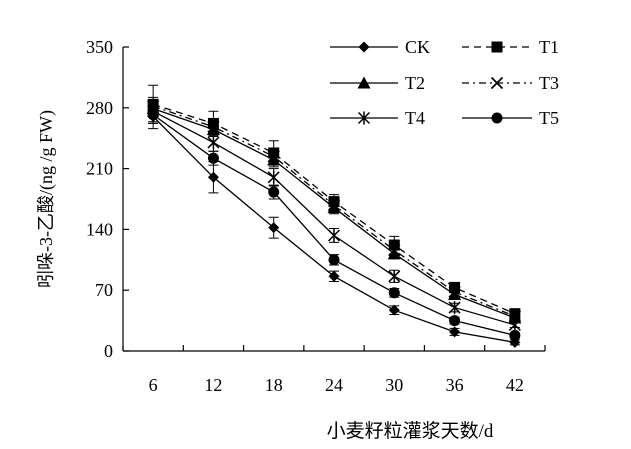  Describe the element at coordinates (394, 385) in the screenshot. I see `x-tick-label: 30` at that location.